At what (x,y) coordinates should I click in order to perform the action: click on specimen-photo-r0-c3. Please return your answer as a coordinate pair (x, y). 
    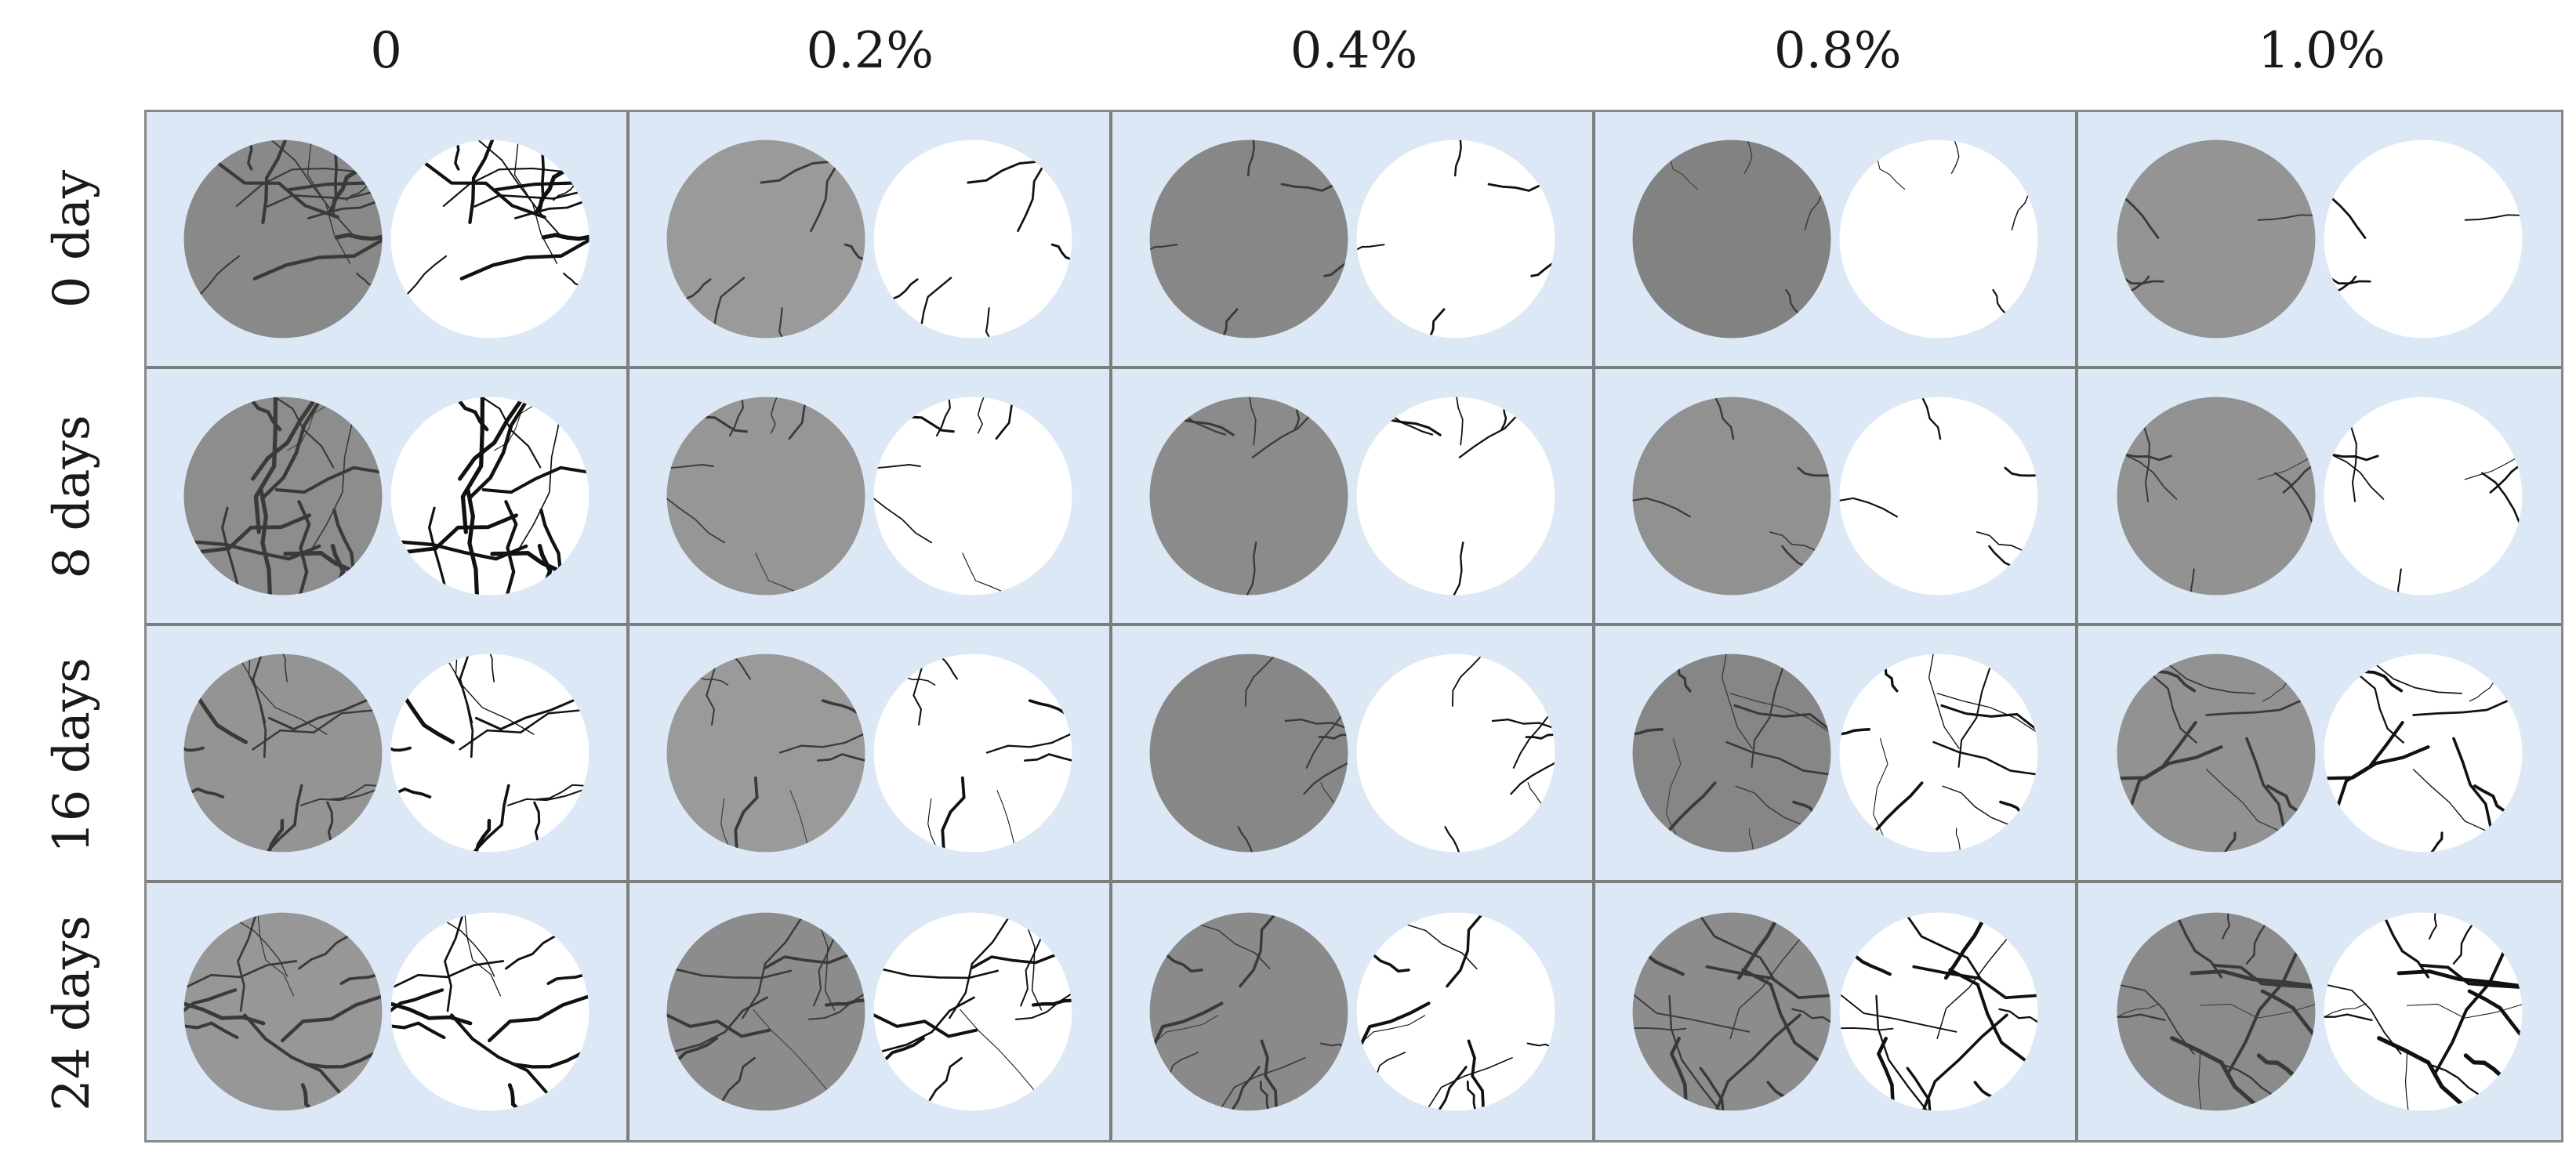
    Looking at the image, I should click on (1732, 239).